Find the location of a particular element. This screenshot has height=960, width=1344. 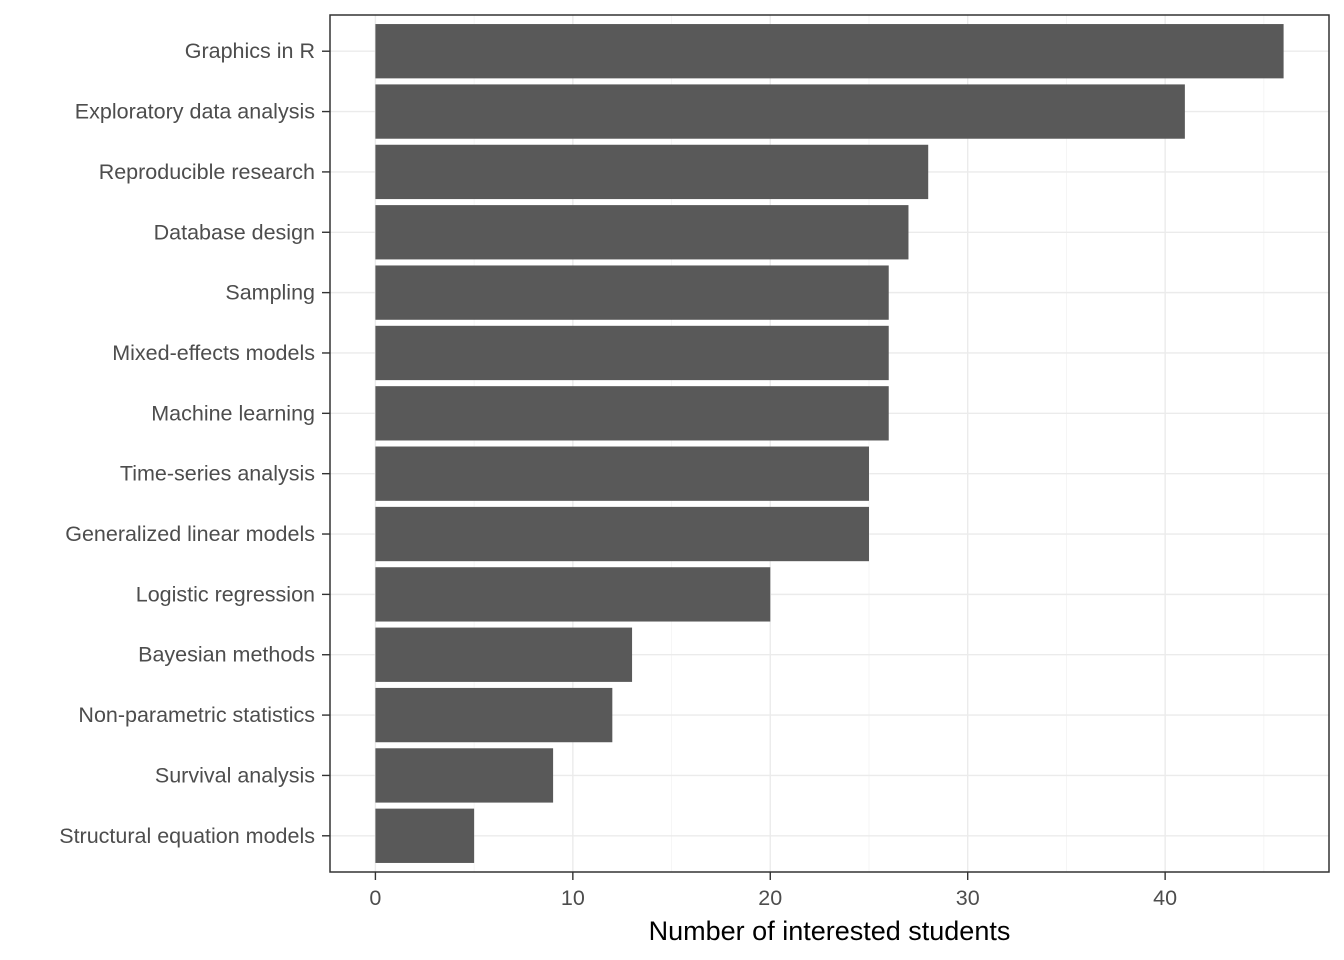

x-axis-title: Number of interested students is located at coordinates (830, 931).